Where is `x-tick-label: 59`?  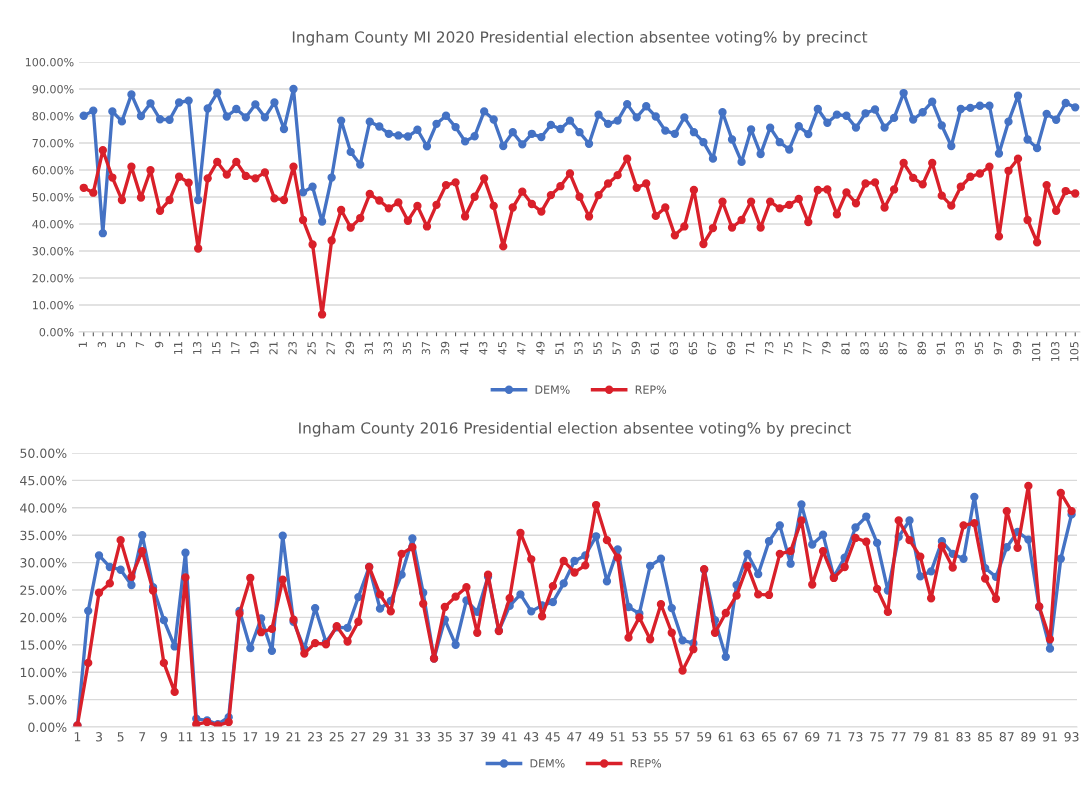 x-tick-label: 59 is located at coordinates (704, 737).